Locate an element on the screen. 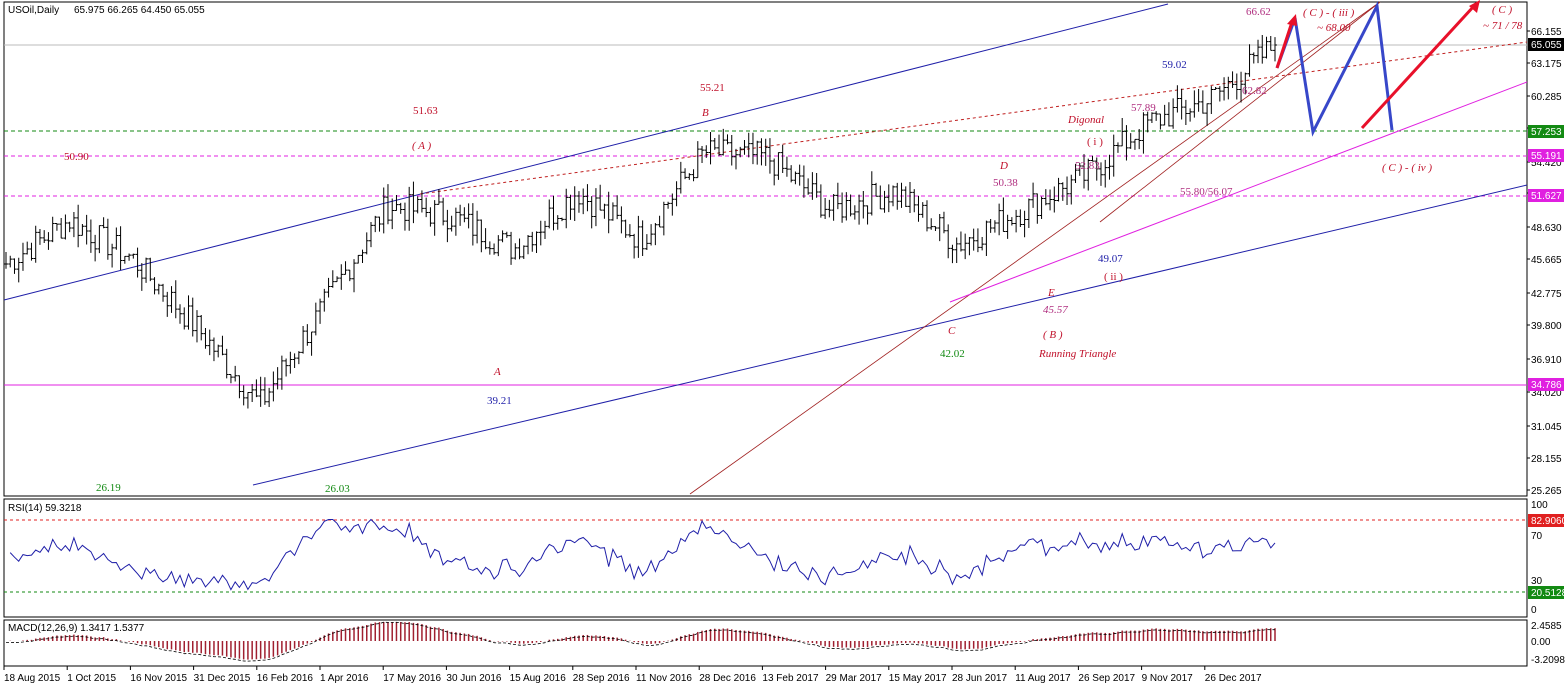 The width and height of the screenshot is (1565, 688). label-4907: 49.07 is located at coordinates (1110, 259).